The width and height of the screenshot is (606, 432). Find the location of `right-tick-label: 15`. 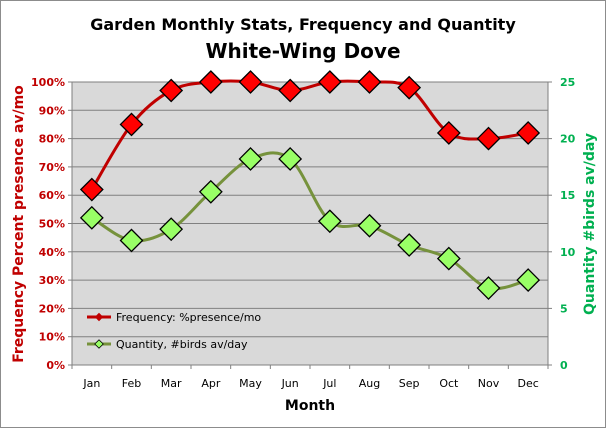

right-tick-label: 15 is located at coordinates (567, 195).